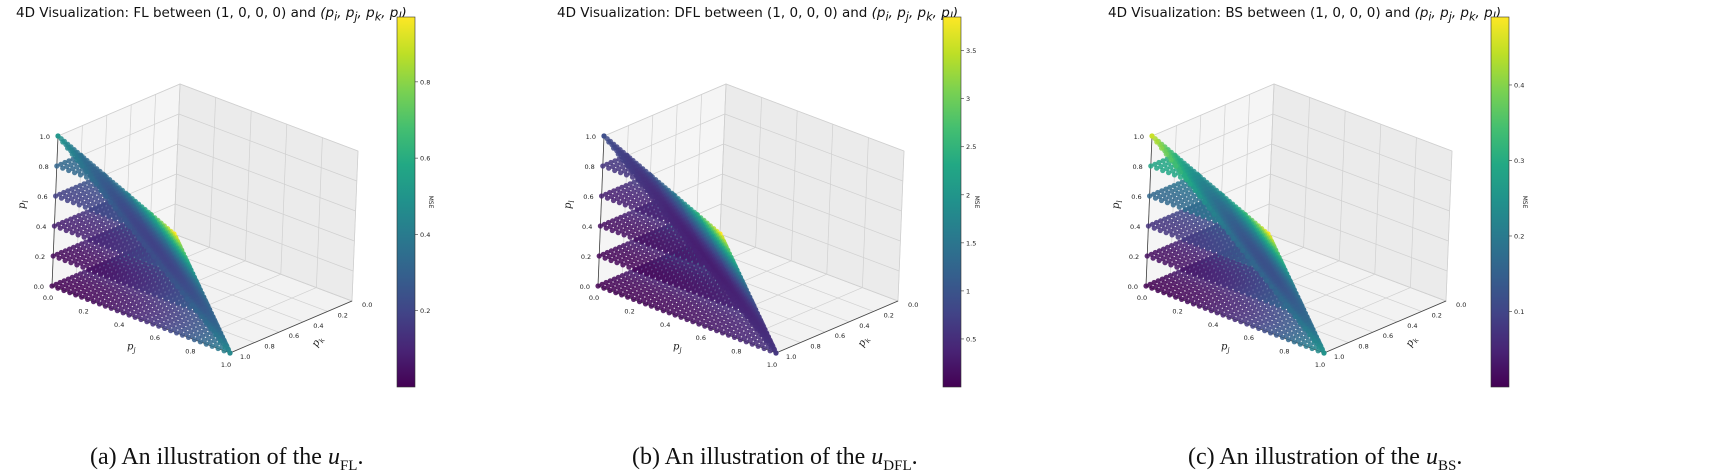  Describe the element at coordinates (971, 339) in the screenshot. I see `colorbar-tick-label: 0.5` at that location.